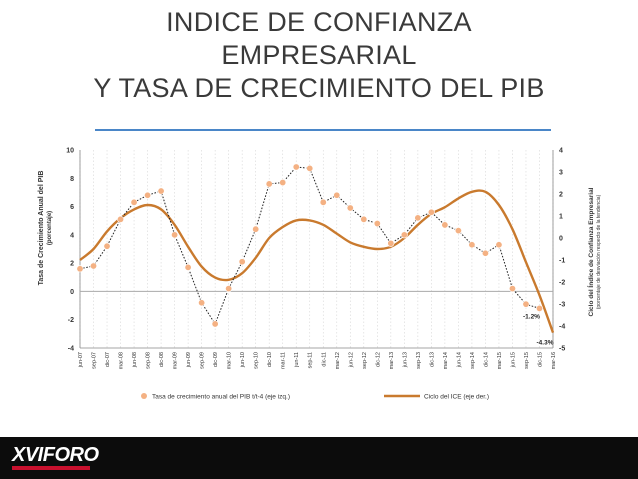 This screenshot has height=479, width=638. Describe the element at coordinates (419, 360) in the screenshot. I see `x-tick-label: sep-13` at that location.